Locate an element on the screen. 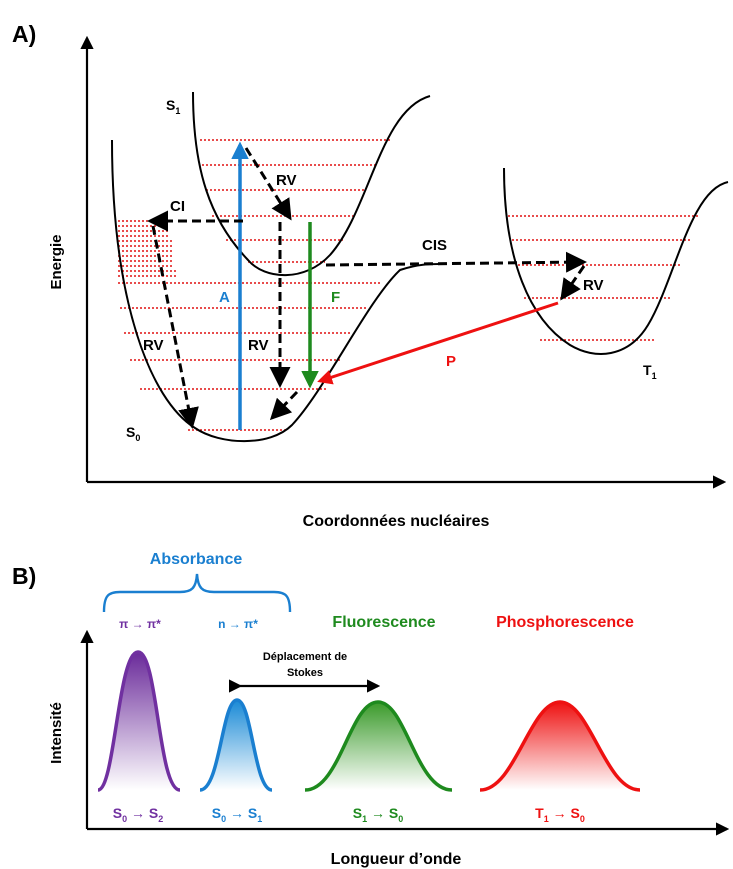 The image size is (733, 869). svg-text: S1 is located at coordinates (173, 106).